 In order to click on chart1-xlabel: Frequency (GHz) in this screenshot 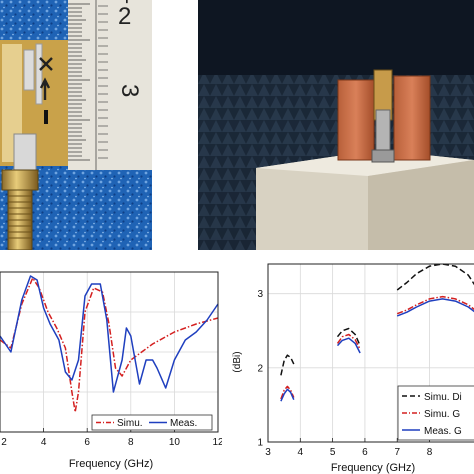, I will do `click(111, 464)`.